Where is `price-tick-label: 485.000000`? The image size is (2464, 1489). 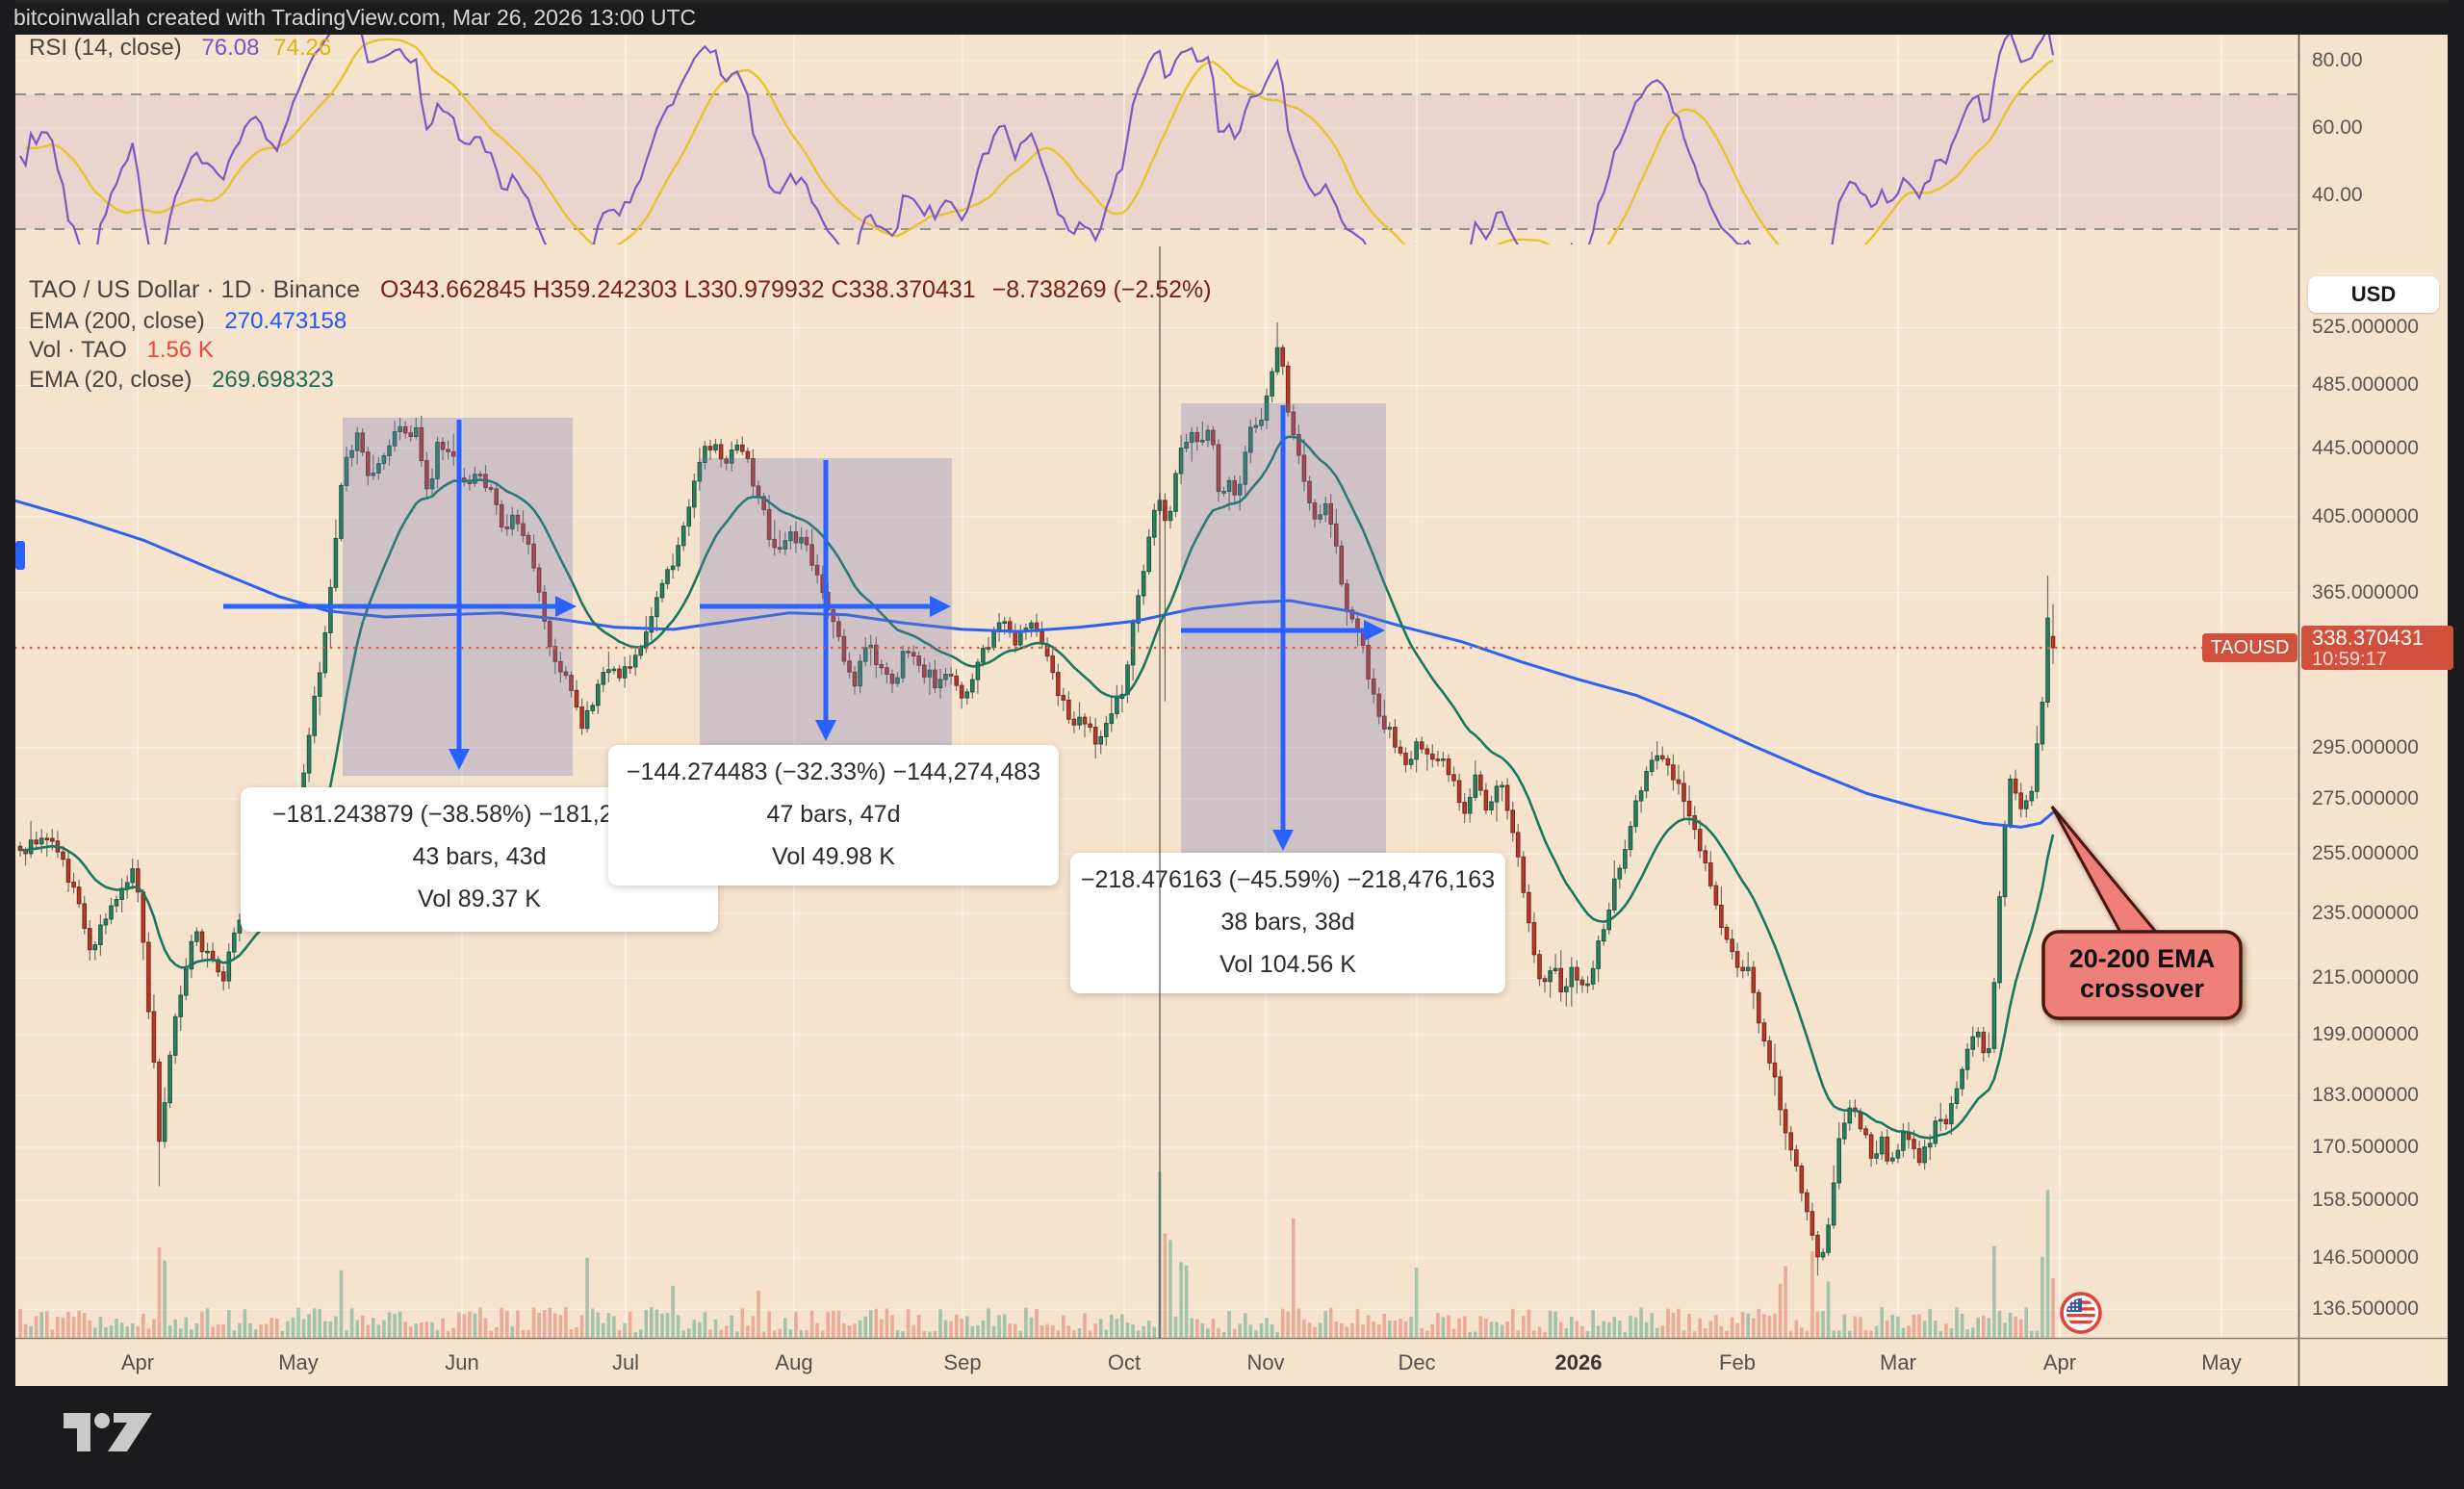
price-tick-label: 485.000000 is located at coordinates (2365, 385).